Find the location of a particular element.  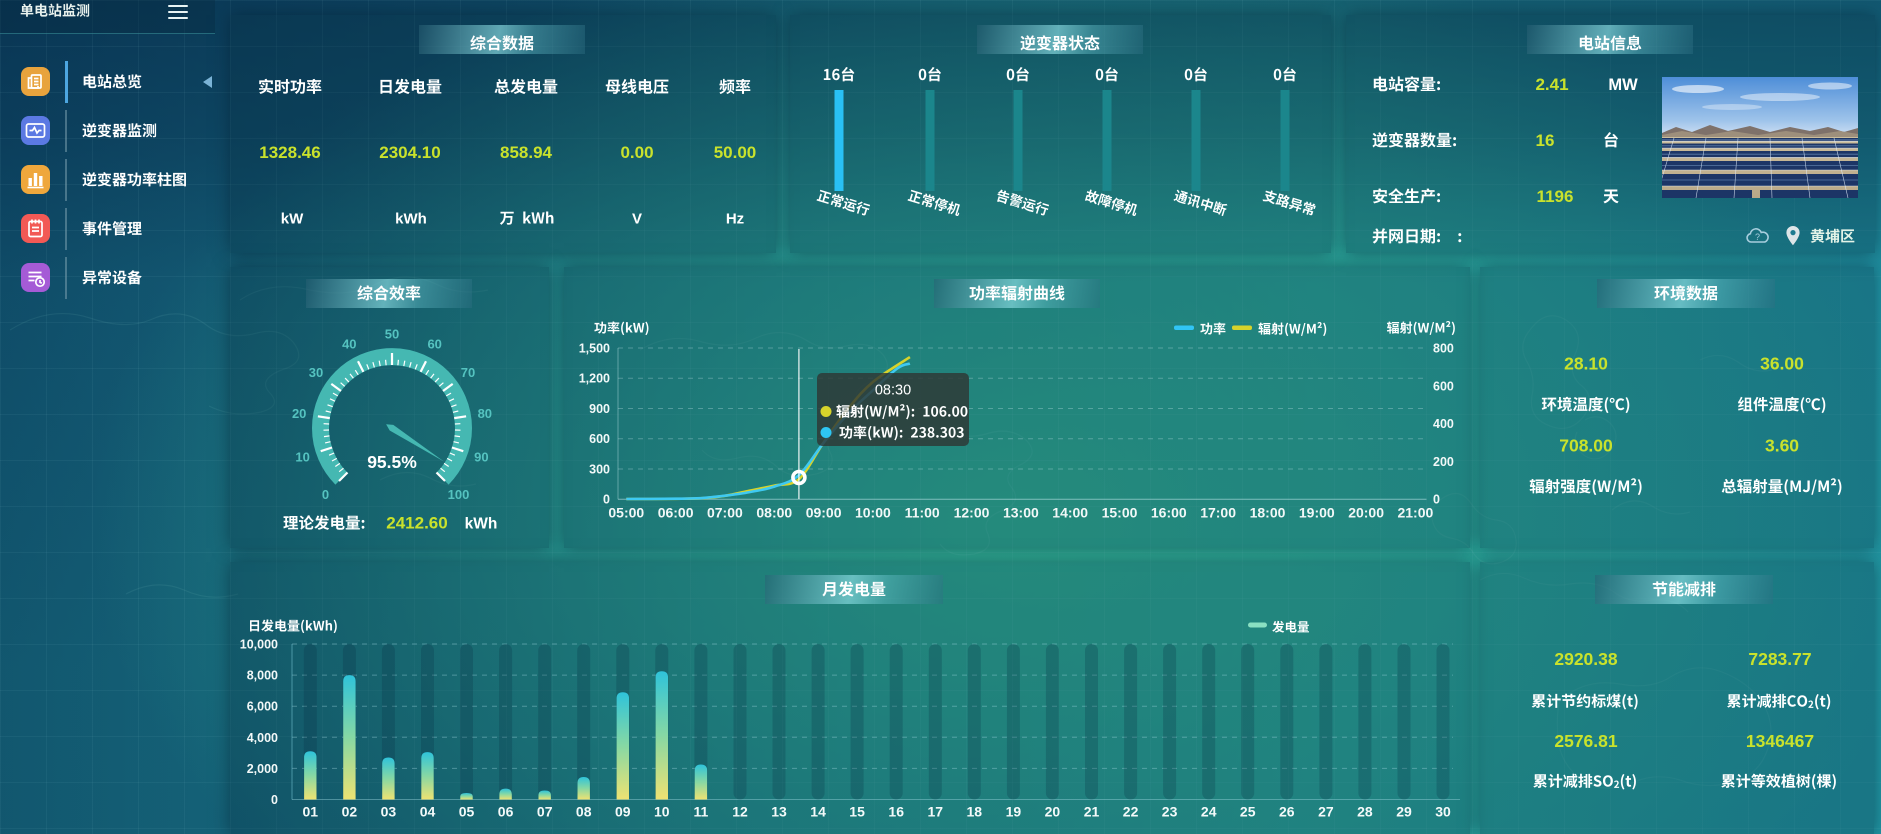

svg-text: 13:00 is located at coordinates (1021, 513).